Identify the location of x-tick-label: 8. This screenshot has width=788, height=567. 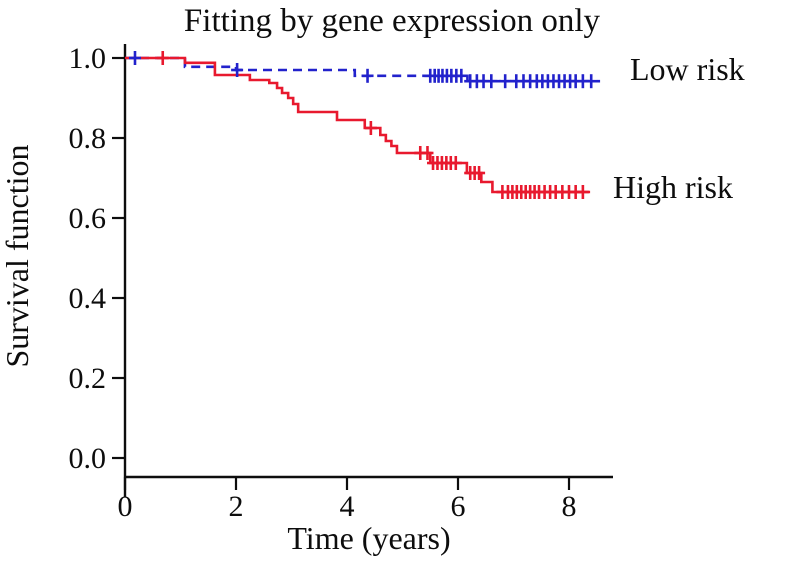
(569, 506).